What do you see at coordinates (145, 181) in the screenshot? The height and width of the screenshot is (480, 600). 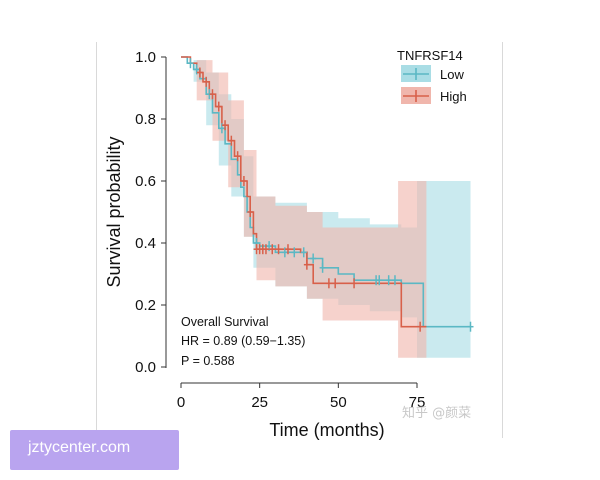 I see `y-tick-label: 0.6` at bounding box center [145, 181].